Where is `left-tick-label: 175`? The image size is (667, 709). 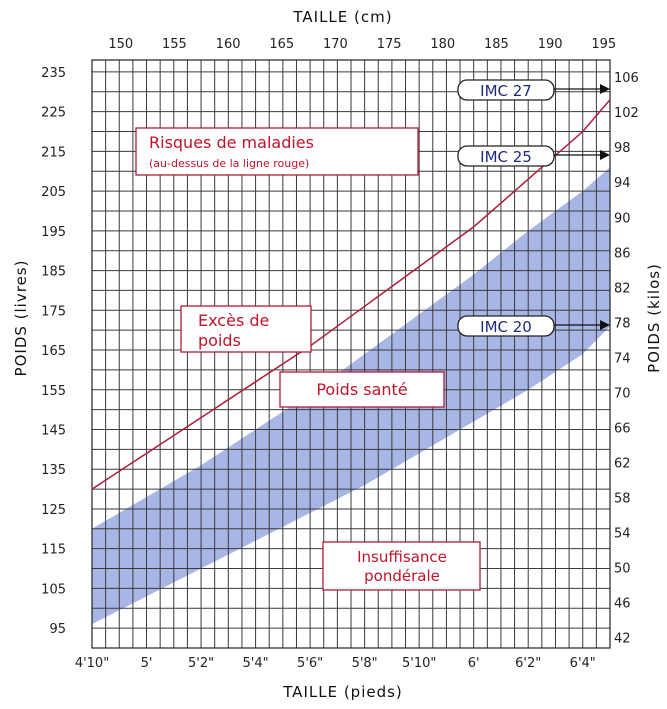 left-tick-label: 175 is located at coordinates (53, 311).